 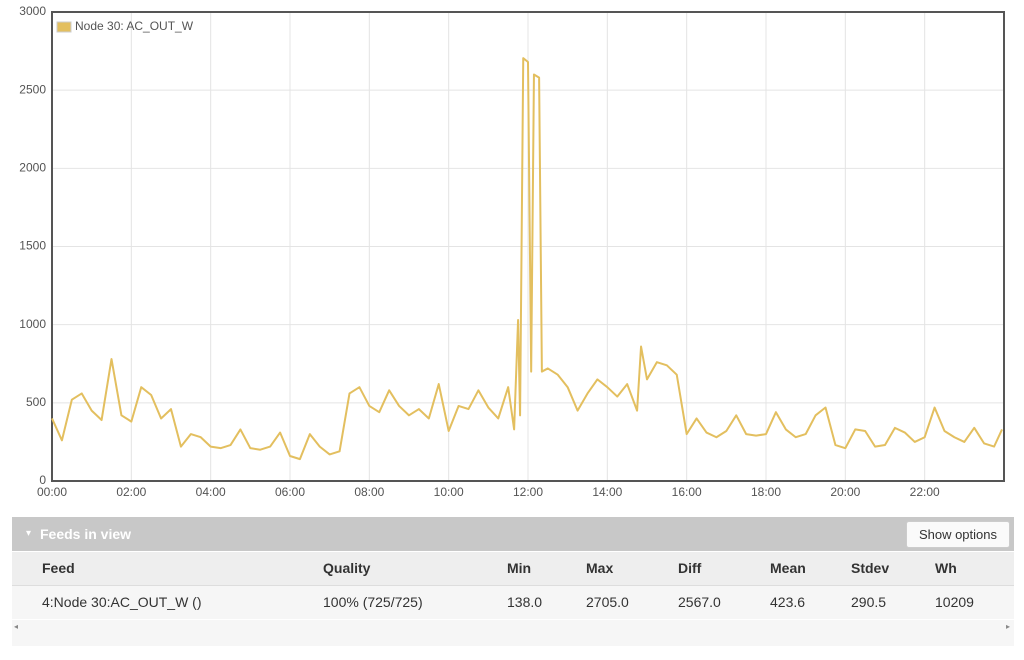 What do you see at coordinates (600, 568) in the screenshot?
I see `column-header: Max` at bounding box center [600, 568].